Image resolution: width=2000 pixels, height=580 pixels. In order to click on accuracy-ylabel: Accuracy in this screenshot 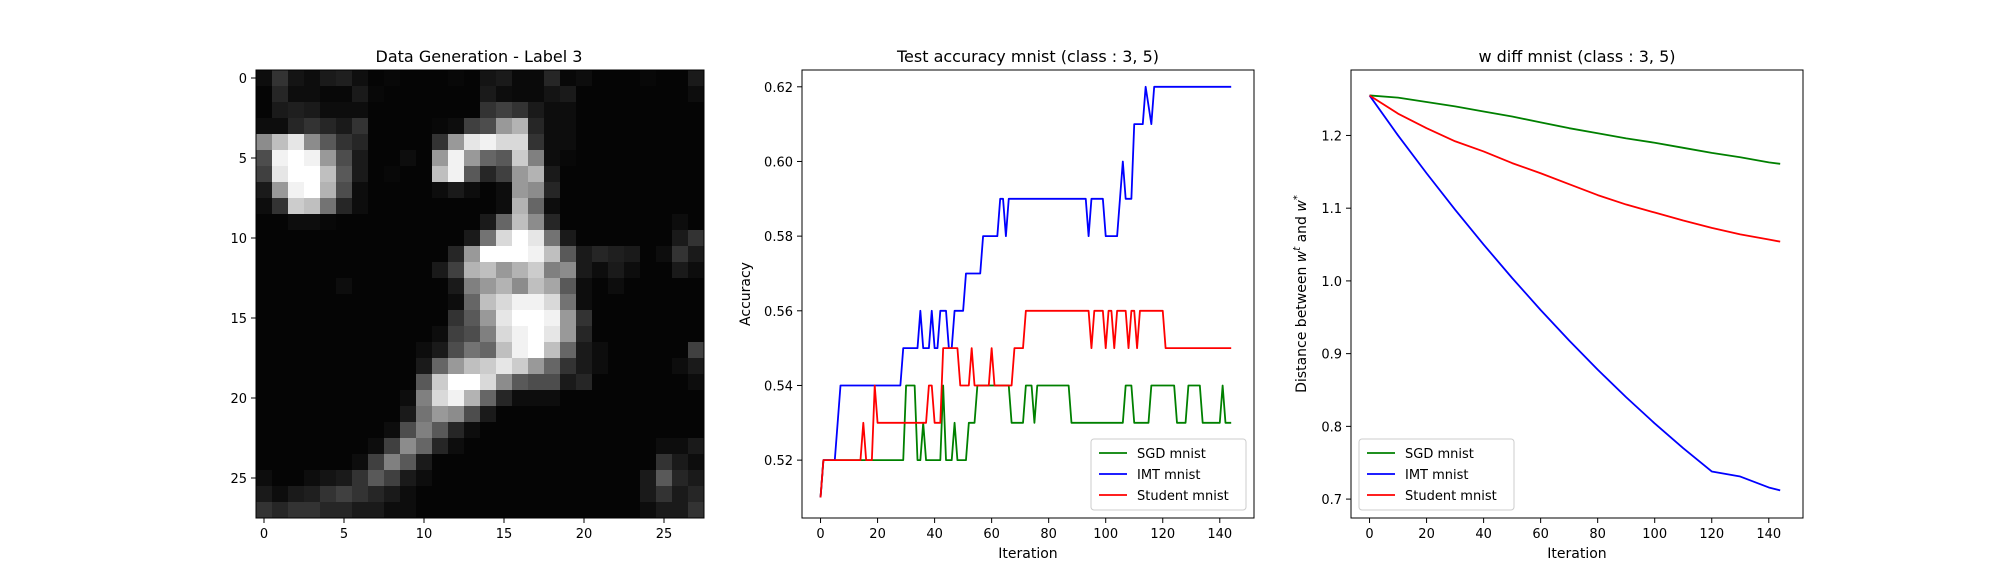, I will do `click(746, 294)`.